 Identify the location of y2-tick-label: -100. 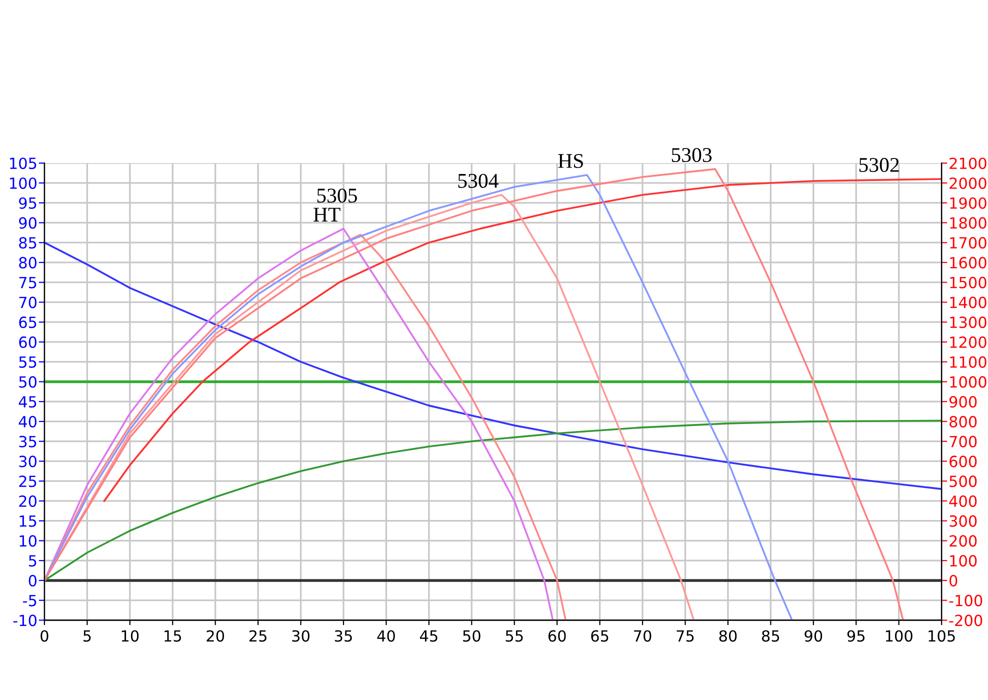
(965, 600).